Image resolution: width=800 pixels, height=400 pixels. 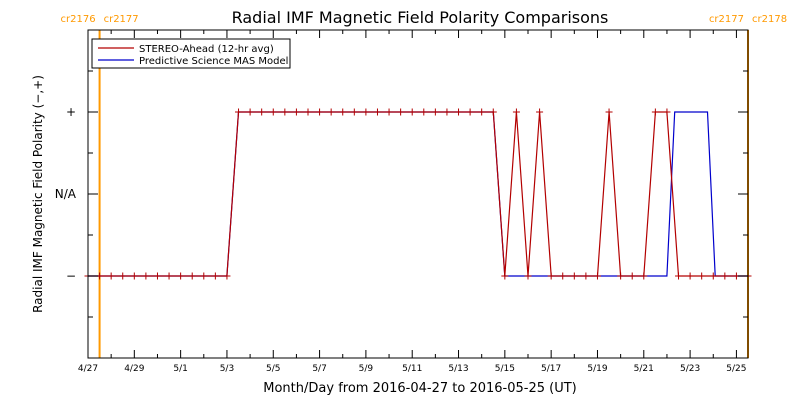 I want to click on x-tick-label: 5/1, so click(x=180, y=369).